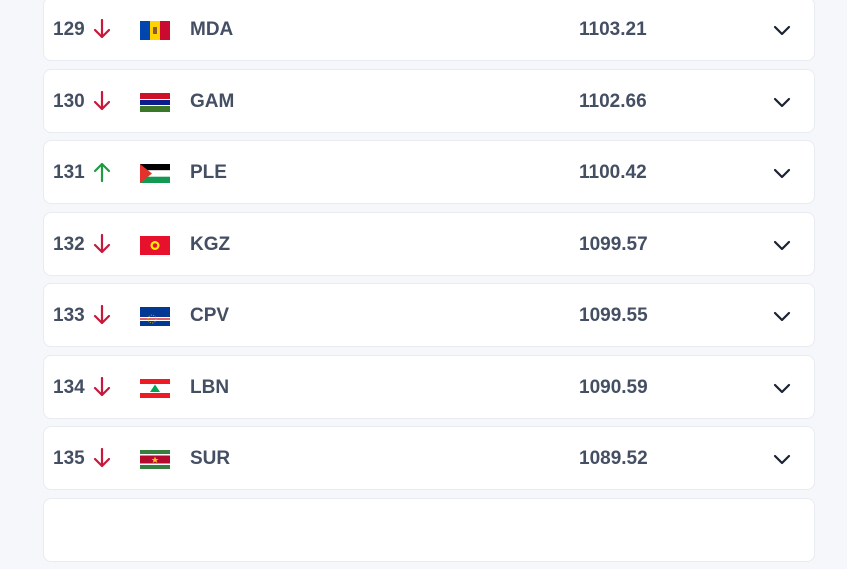  Describe the element at coordinates (155, 245) in the screenshot. I see `kyrgyzstan-flag-icon` at that location.